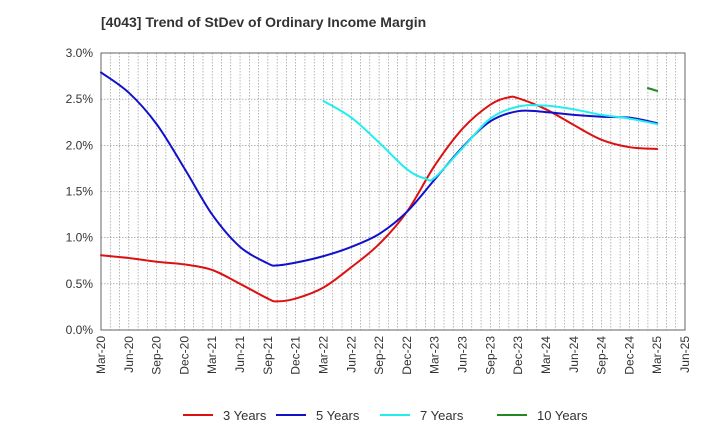  What do you see at coordinates (435, 355) in the screenshot?
I see `x-tick-label: Mar-23` at bounding box center [435, 355].